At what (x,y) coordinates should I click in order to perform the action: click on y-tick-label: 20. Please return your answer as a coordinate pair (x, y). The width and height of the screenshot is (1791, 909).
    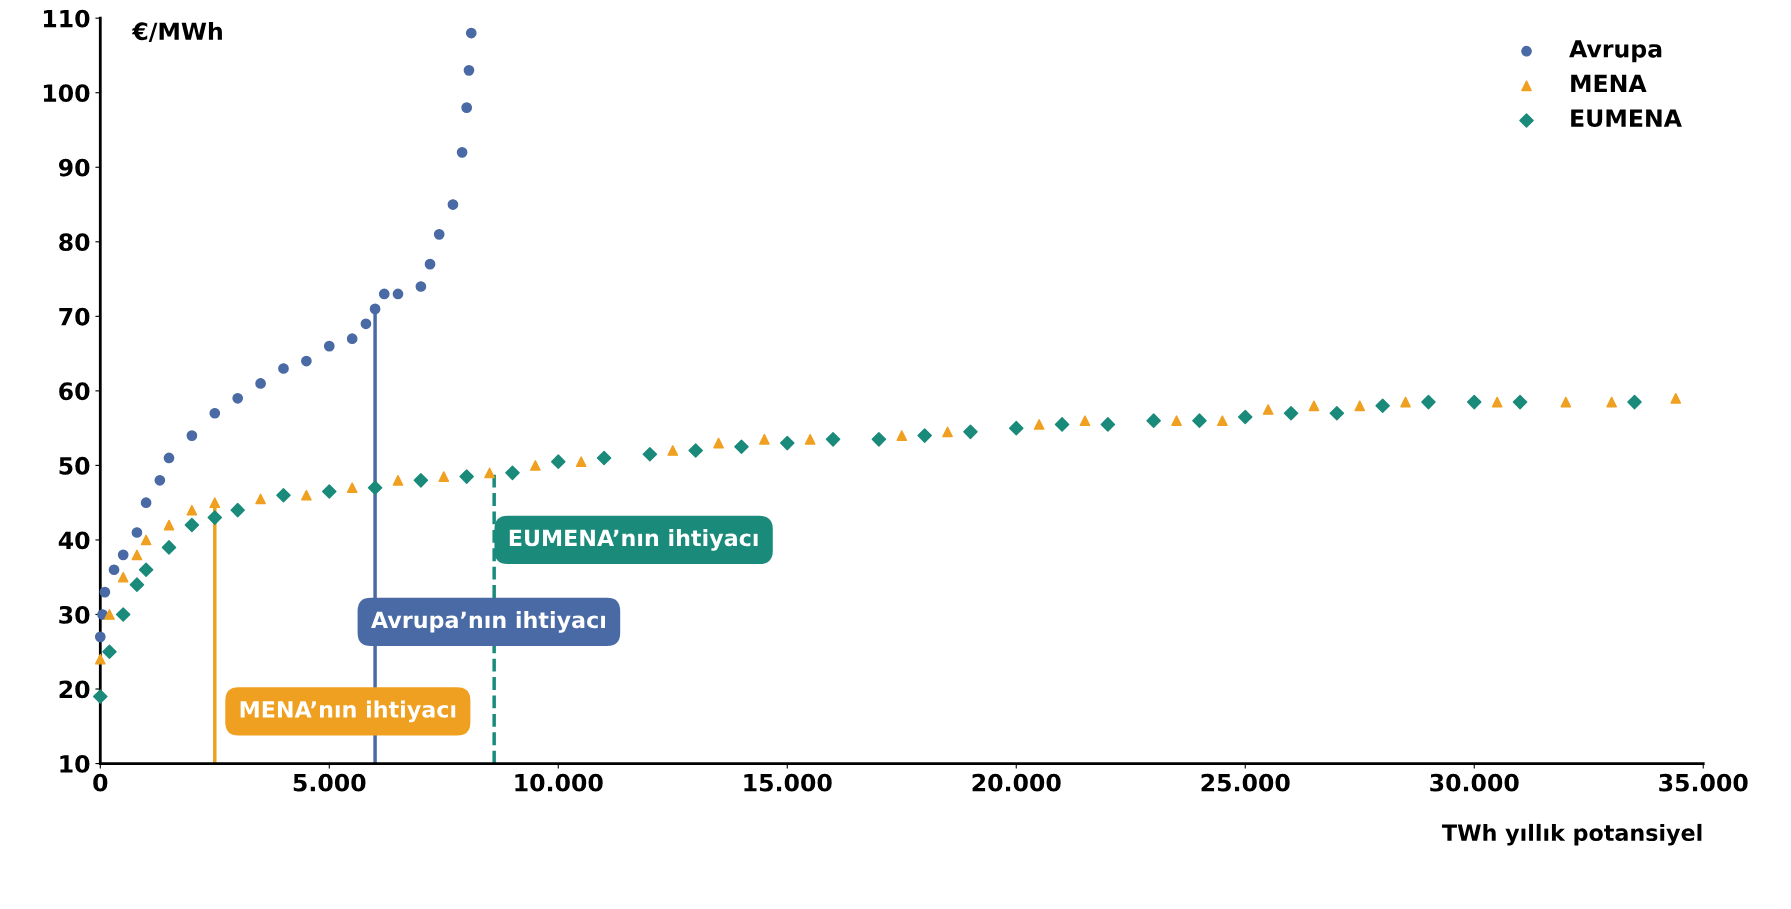
    Looking at the image, I should click on (74, 689).